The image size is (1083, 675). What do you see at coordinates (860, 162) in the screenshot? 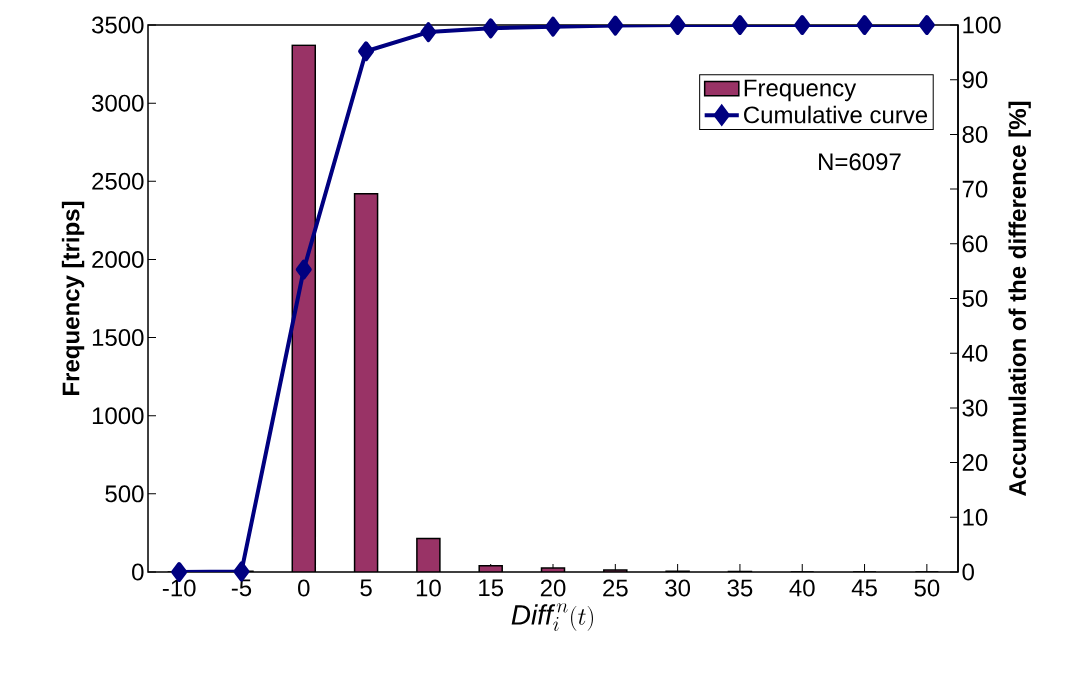
I see `annotation: N=6097` at bounding box center [860, 162].